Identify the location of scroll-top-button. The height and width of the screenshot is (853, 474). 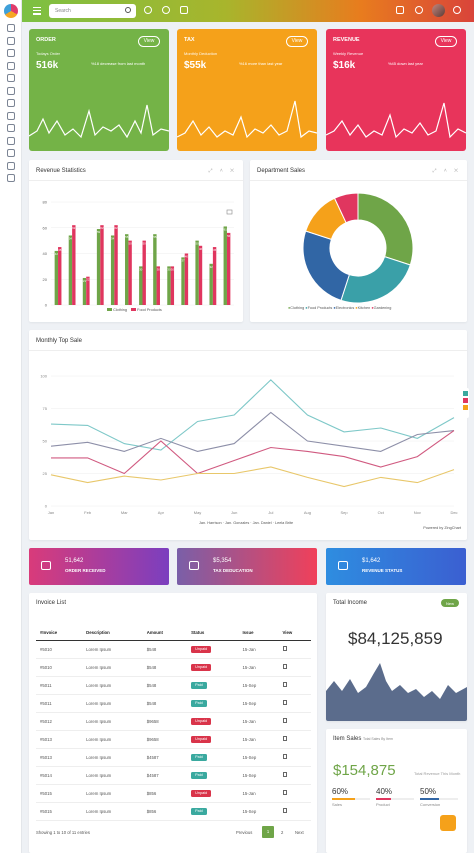
(448, 823).